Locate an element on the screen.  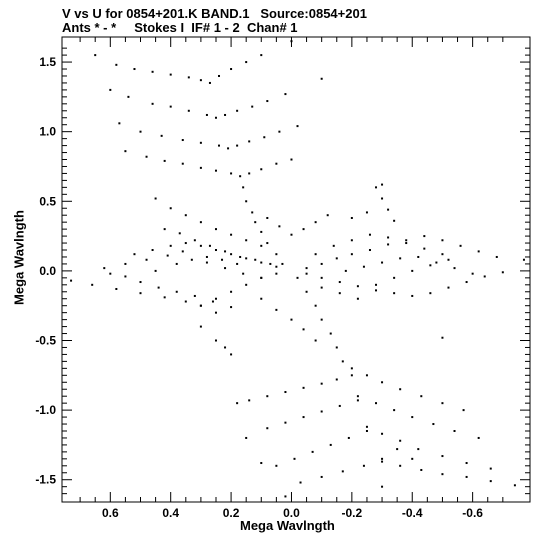
x-tick-label: -0.6 is located at coordinates (472, 513).